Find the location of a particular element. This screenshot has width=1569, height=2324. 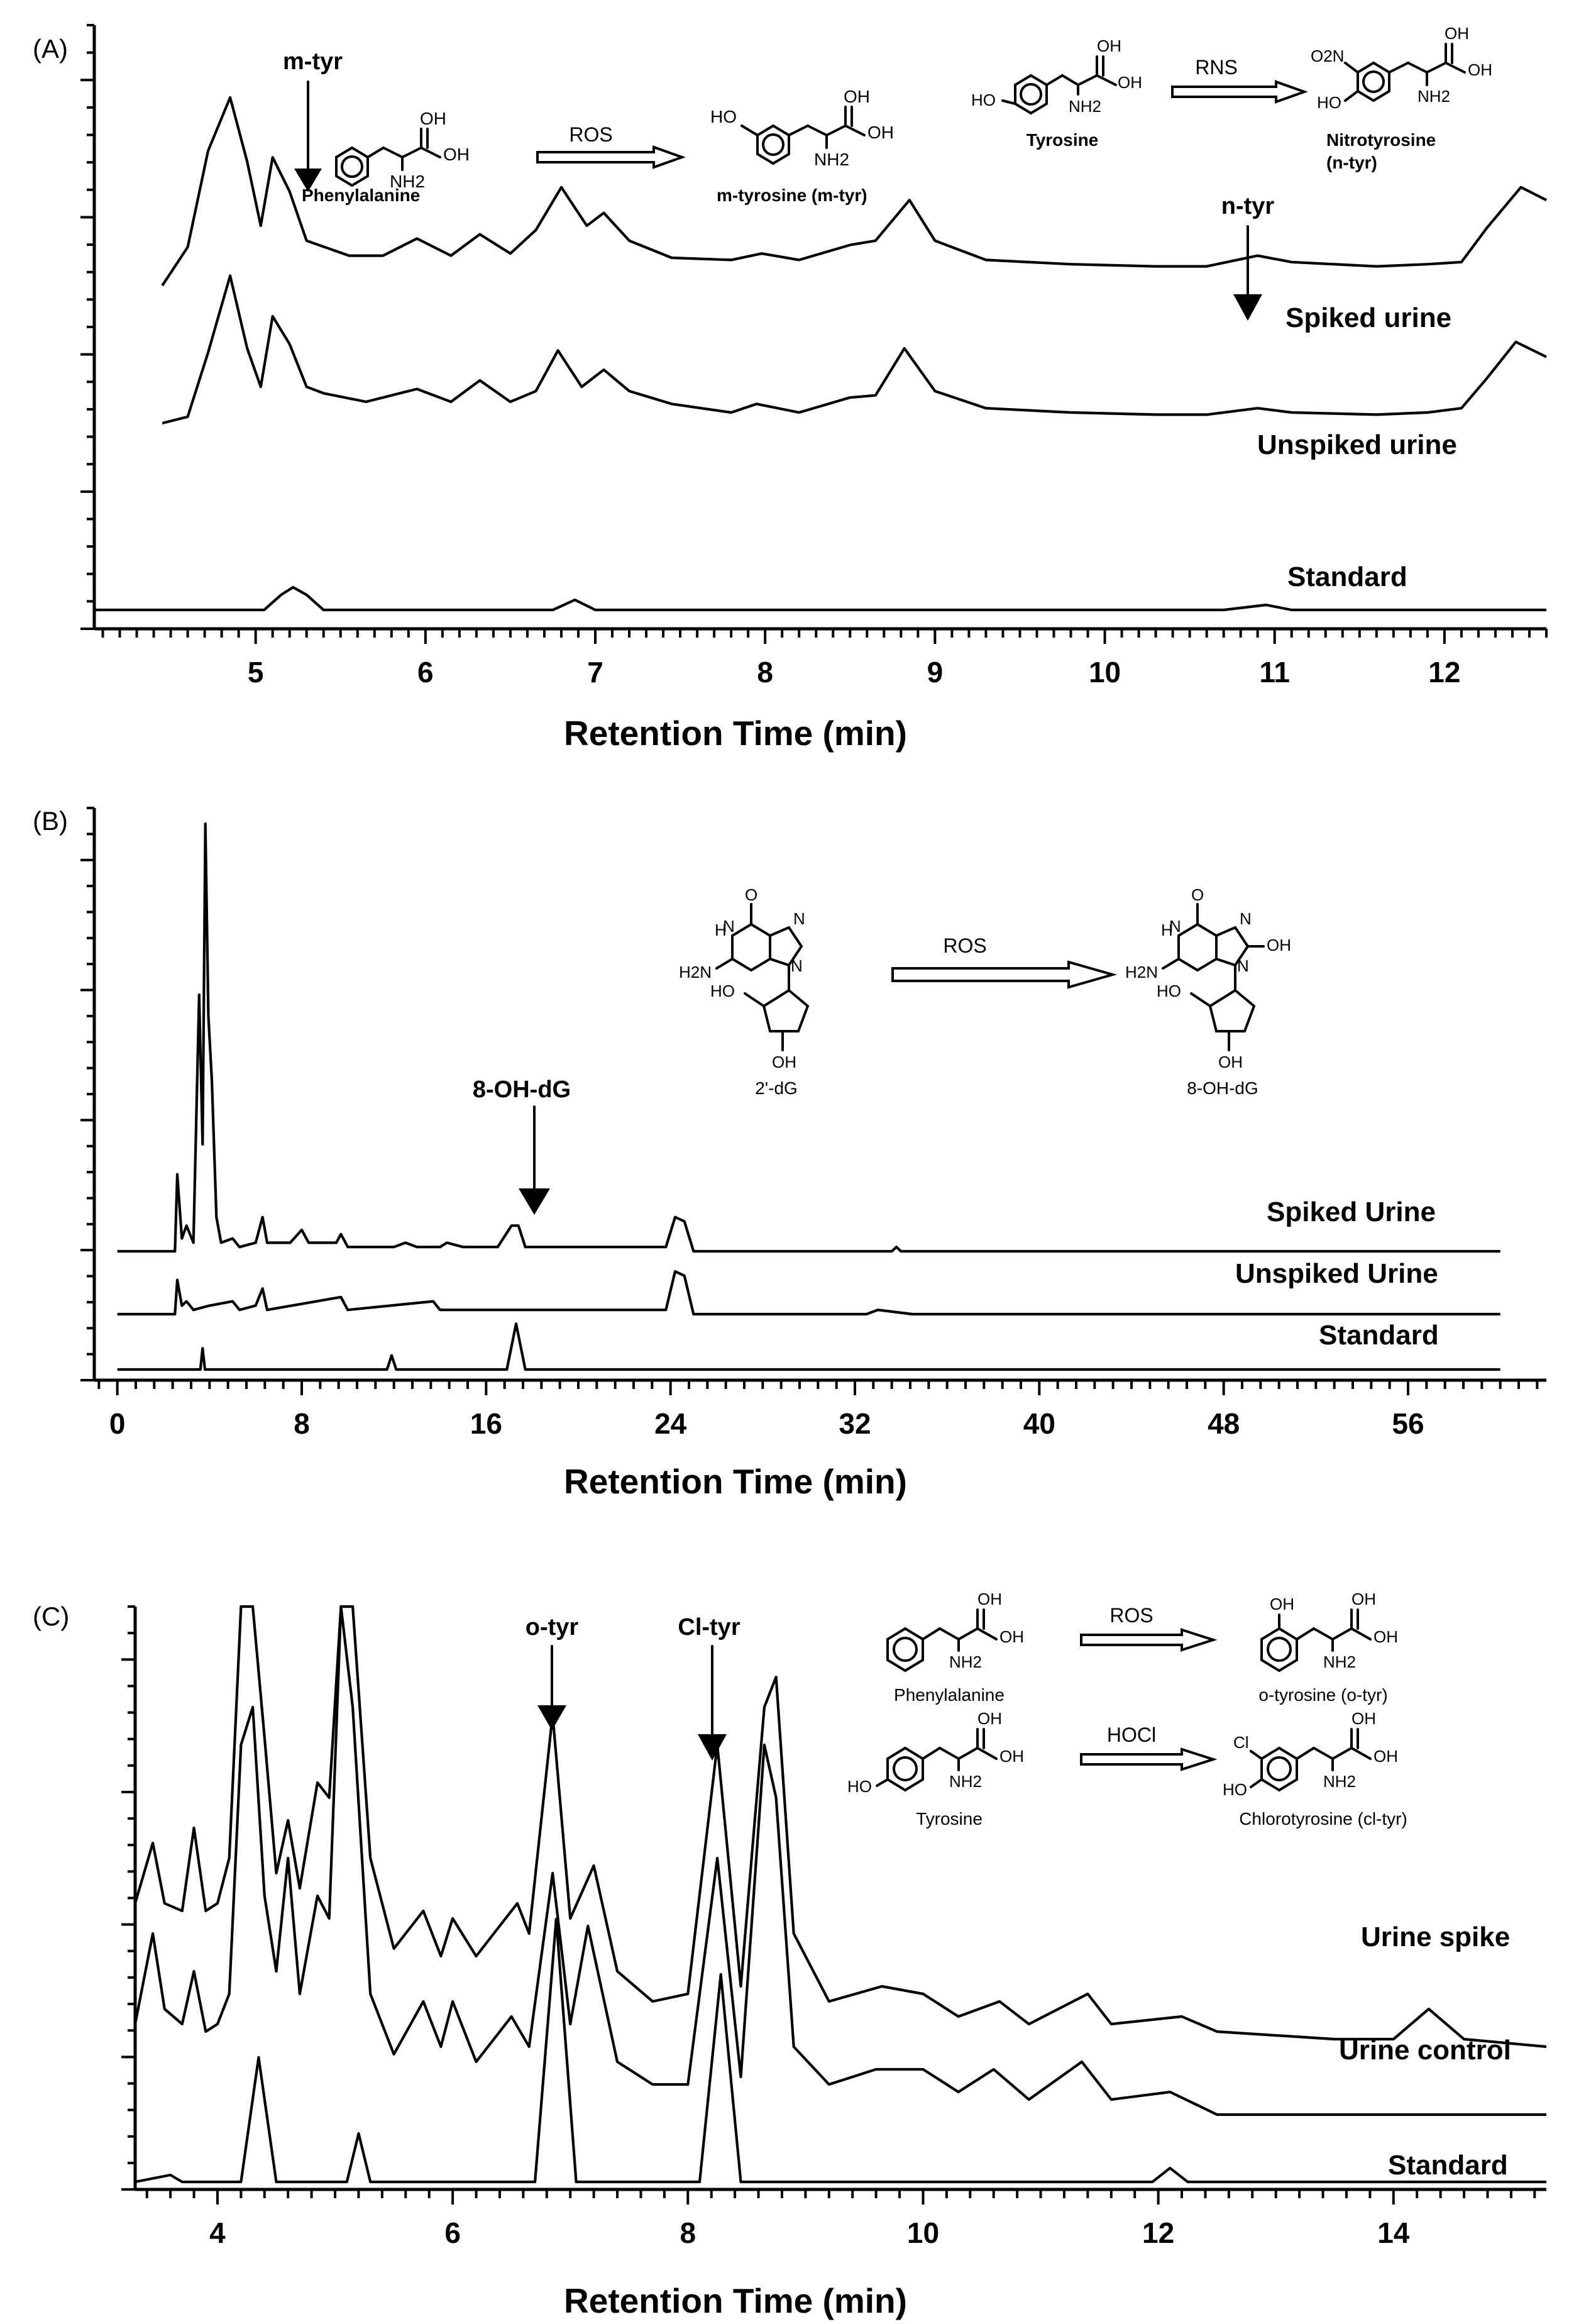

peak-label-m-tyr: m-tyr is located at coordinates (313, 61).